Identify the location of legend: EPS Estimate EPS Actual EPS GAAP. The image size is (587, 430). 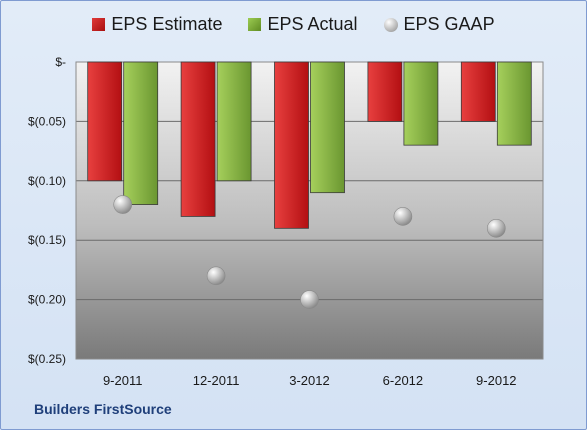
(293, 24).